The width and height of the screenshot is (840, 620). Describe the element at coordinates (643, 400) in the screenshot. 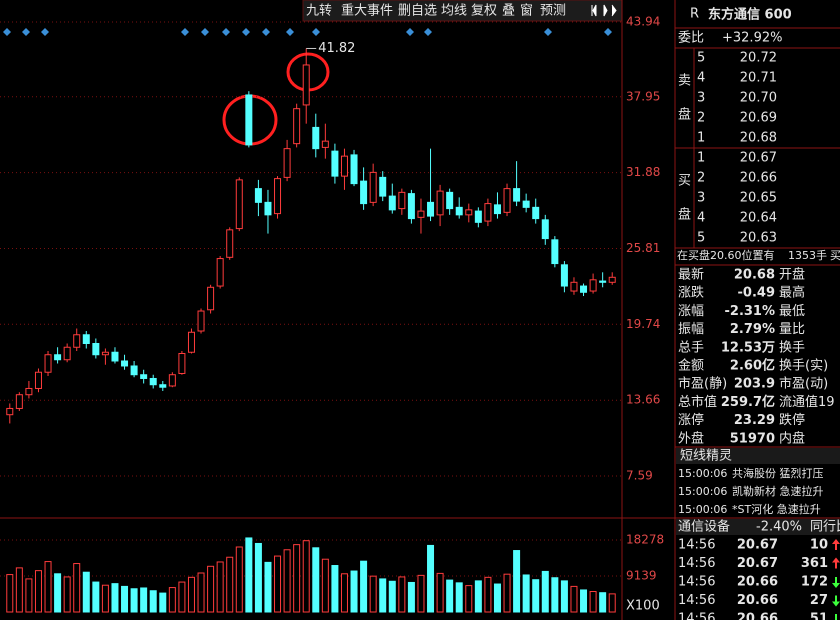

I see `y-tick-label: 13.66` at that location.